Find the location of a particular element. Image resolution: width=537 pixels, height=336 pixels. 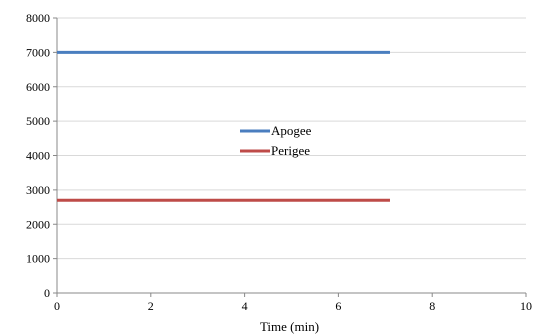

x-tick-label: 0 is located at coordinates (57, 306).